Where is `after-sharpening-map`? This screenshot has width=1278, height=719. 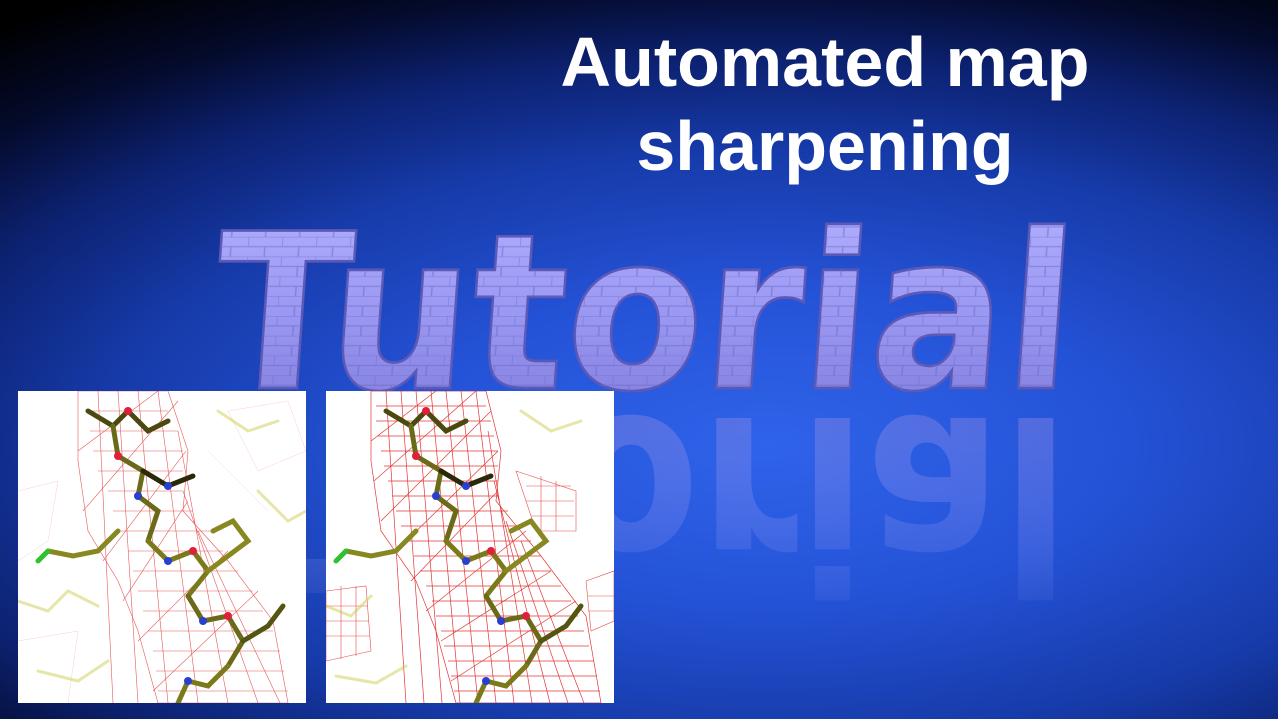 after-sharpening-map is located at coordinates (470, 547).